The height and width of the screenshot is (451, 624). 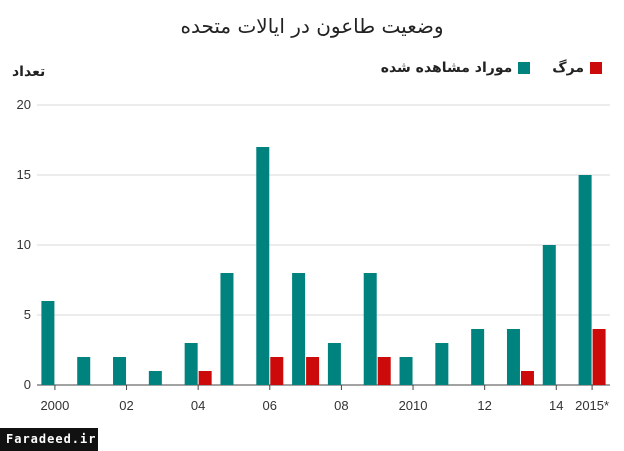 I want to click on y-tick-label: 20, so click(x=24, y=104).